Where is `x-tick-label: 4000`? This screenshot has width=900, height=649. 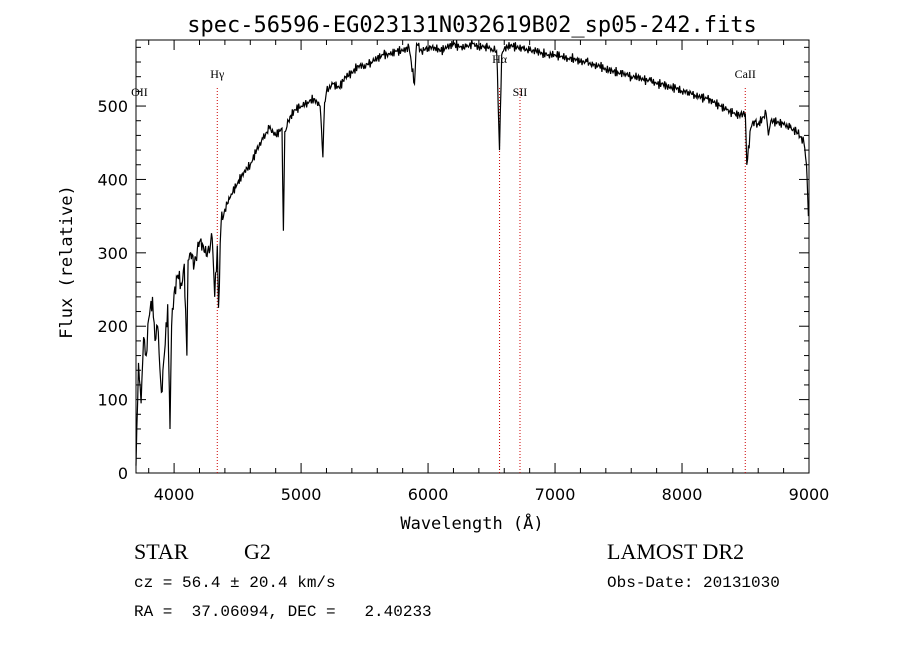 x-tick-label: 4000 is located at coordinates (174, 494).